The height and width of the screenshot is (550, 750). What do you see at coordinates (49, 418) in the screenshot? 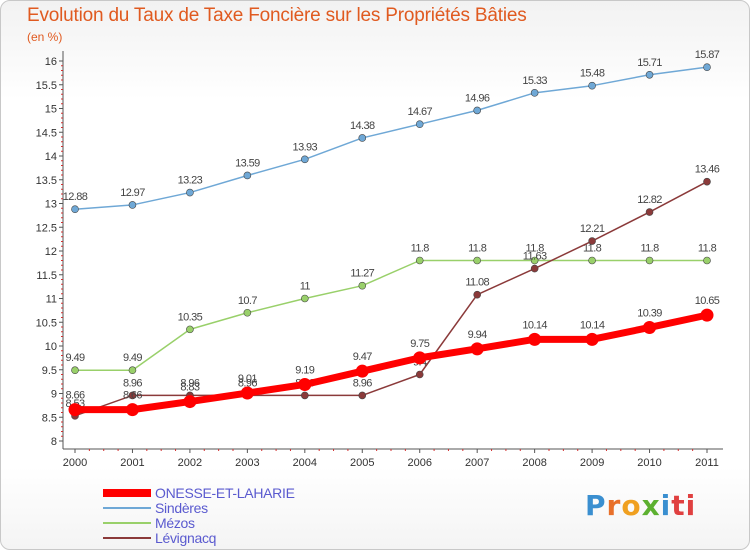
I see `y-tick-label: 8.5` at bounding box center [49, 418].